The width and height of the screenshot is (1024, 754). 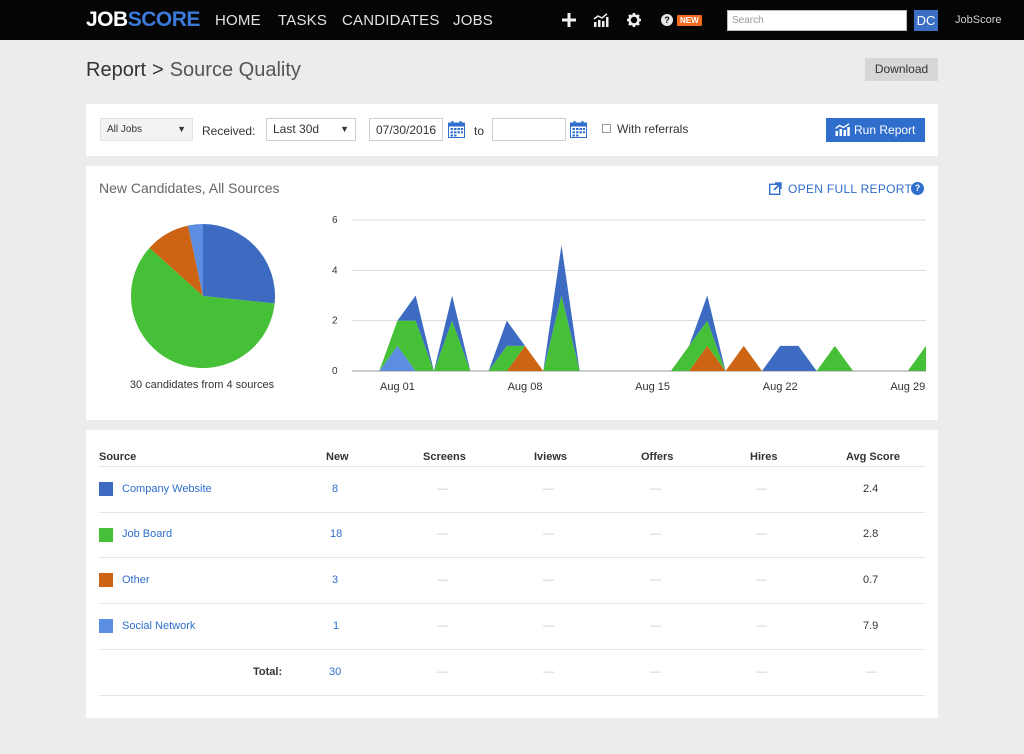 What do you see at coordinates (176, 260) in the screenshot?
I see `pie-slice-other` at bounding box center [176, 260].